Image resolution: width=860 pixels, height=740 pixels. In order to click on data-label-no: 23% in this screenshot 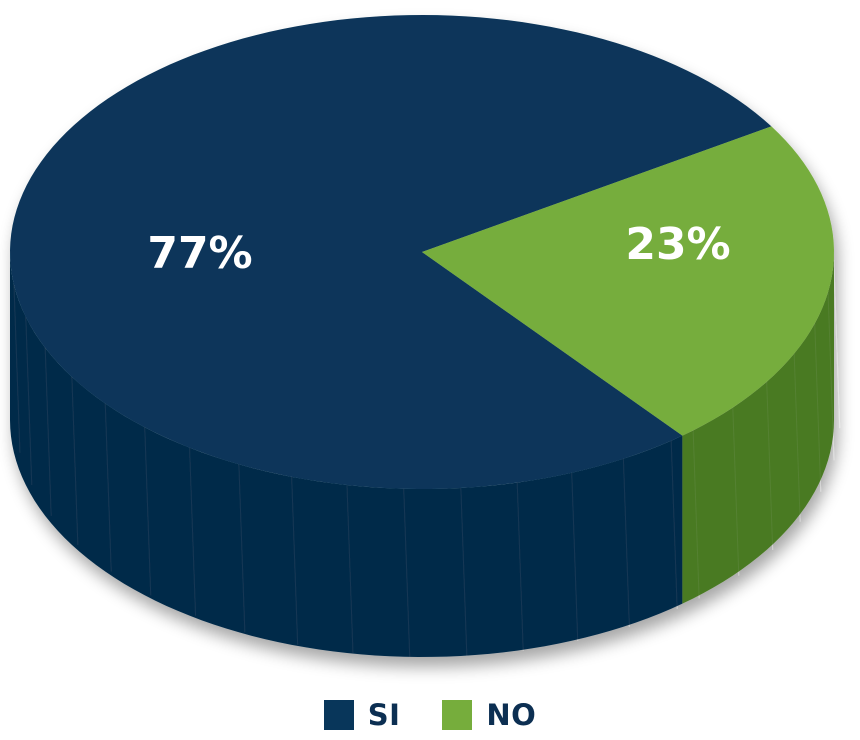, I will do `click(677, 244)`.